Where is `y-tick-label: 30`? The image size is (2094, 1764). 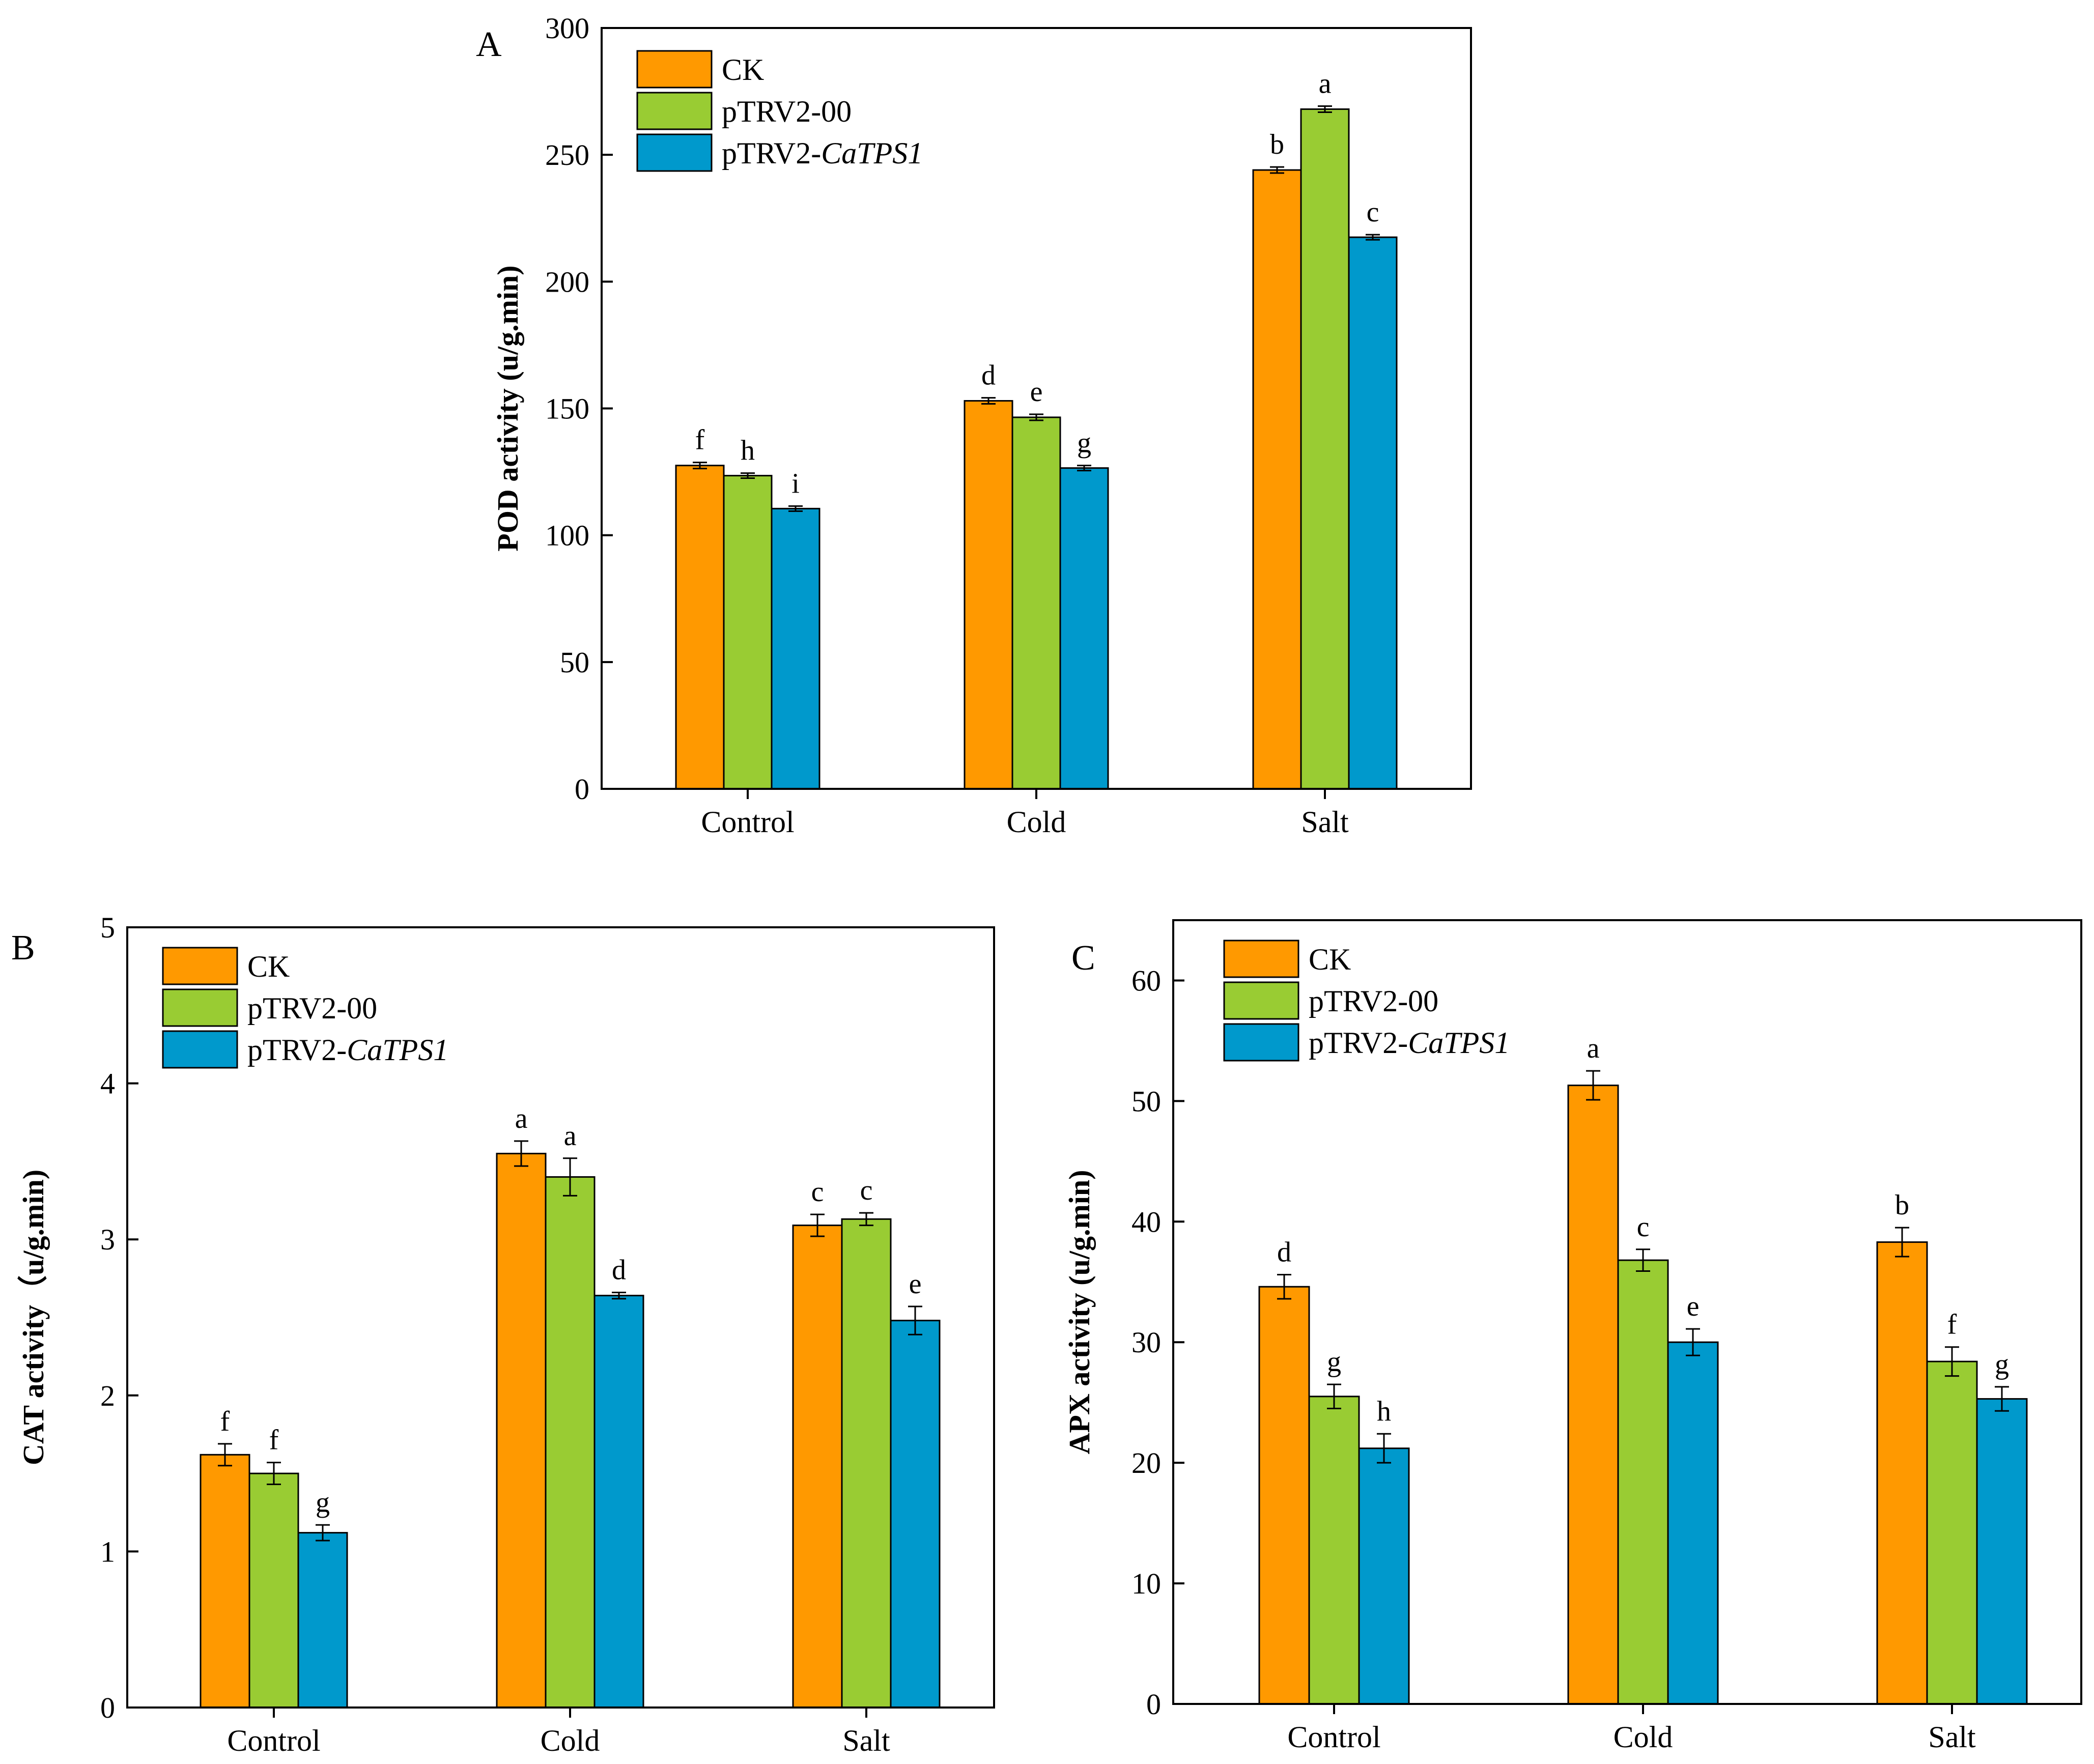 y-tick-label: 30 is located at coordinates (1146, 1342).